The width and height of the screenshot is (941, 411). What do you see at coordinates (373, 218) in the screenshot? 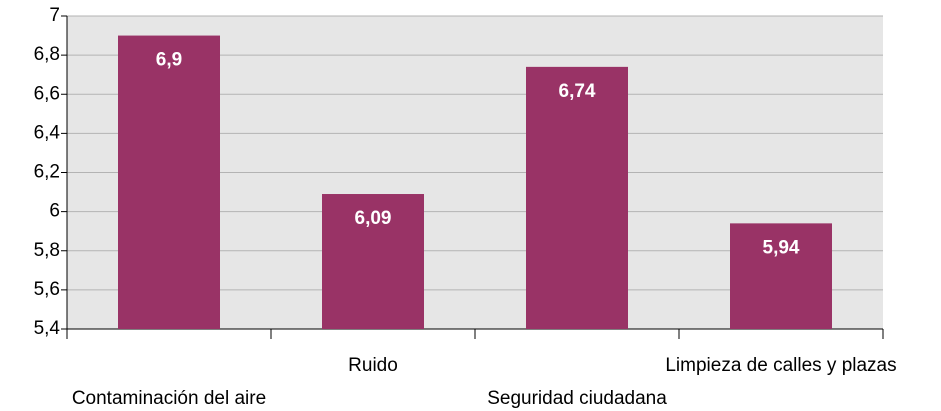
I see `data-label: 6,09` at bounding box center [373, 218].